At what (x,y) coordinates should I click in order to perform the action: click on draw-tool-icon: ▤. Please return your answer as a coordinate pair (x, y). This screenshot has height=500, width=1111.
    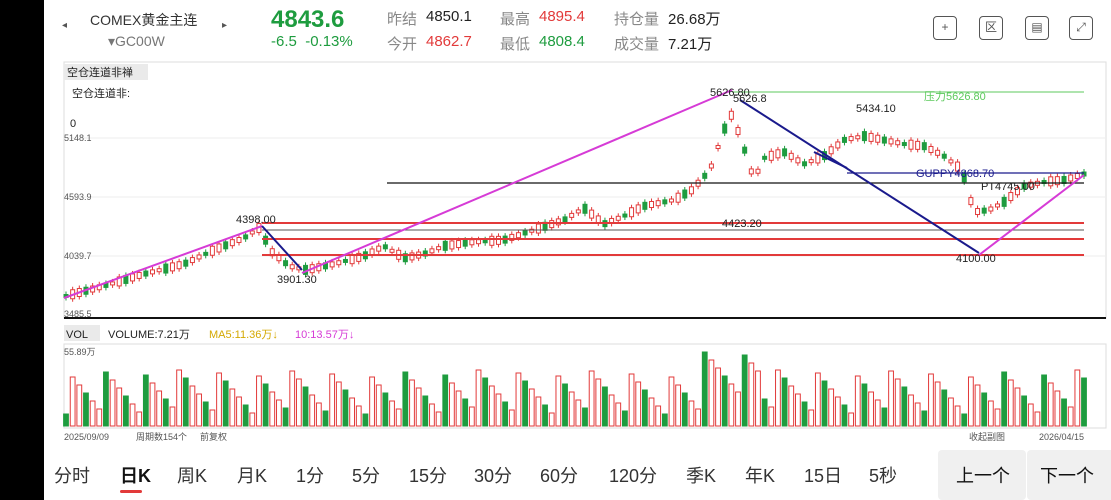
    Looking at the image, I should click on (1037, 28).